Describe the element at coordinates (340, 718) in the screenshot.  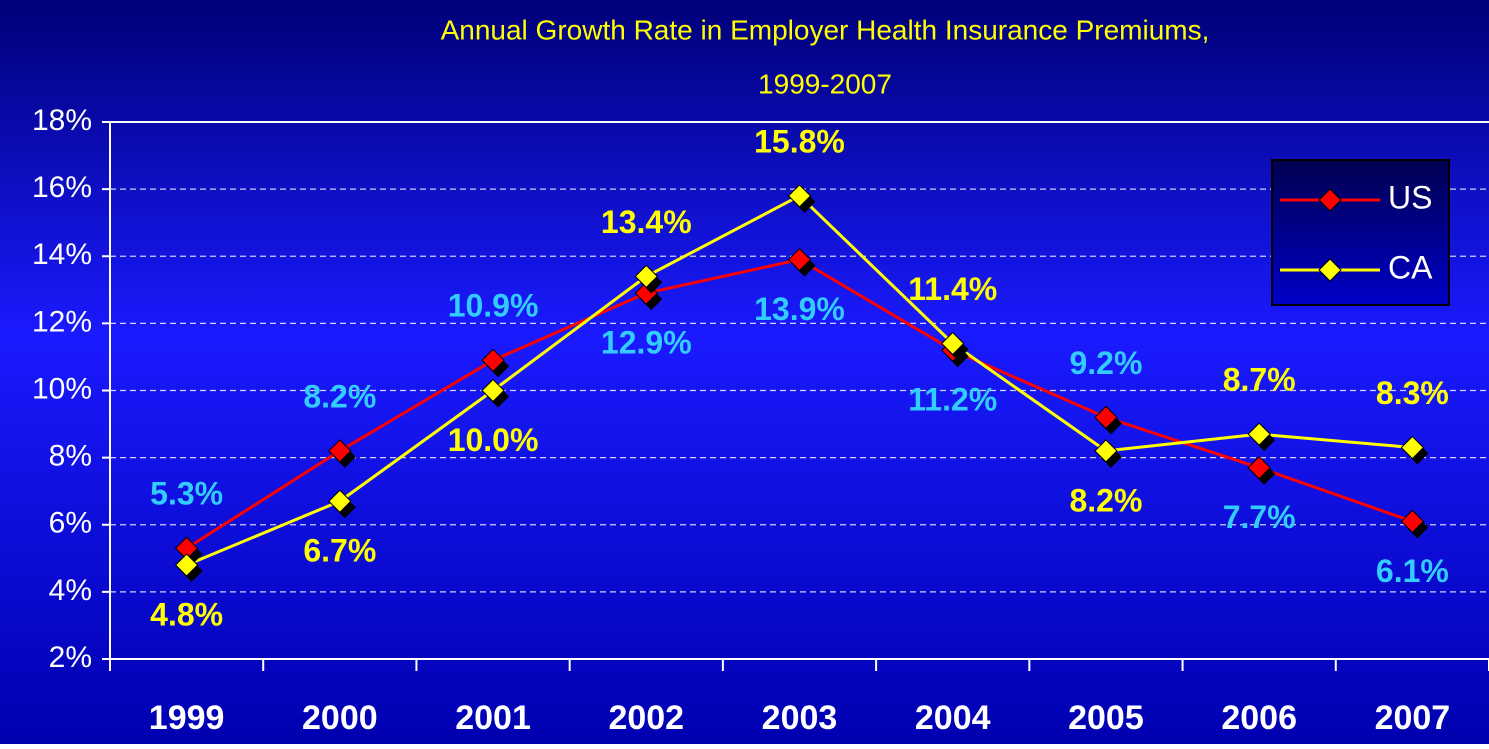
I see `x-tick-label: 2000` at that location.